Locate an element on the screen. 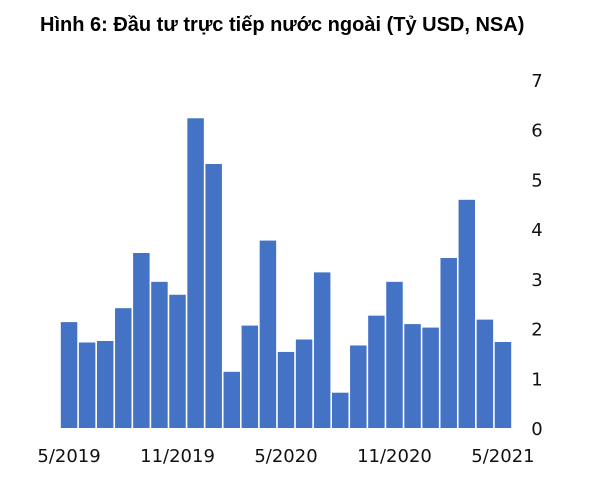  y-tick-label: 6 is located at coordinates (536, 131).